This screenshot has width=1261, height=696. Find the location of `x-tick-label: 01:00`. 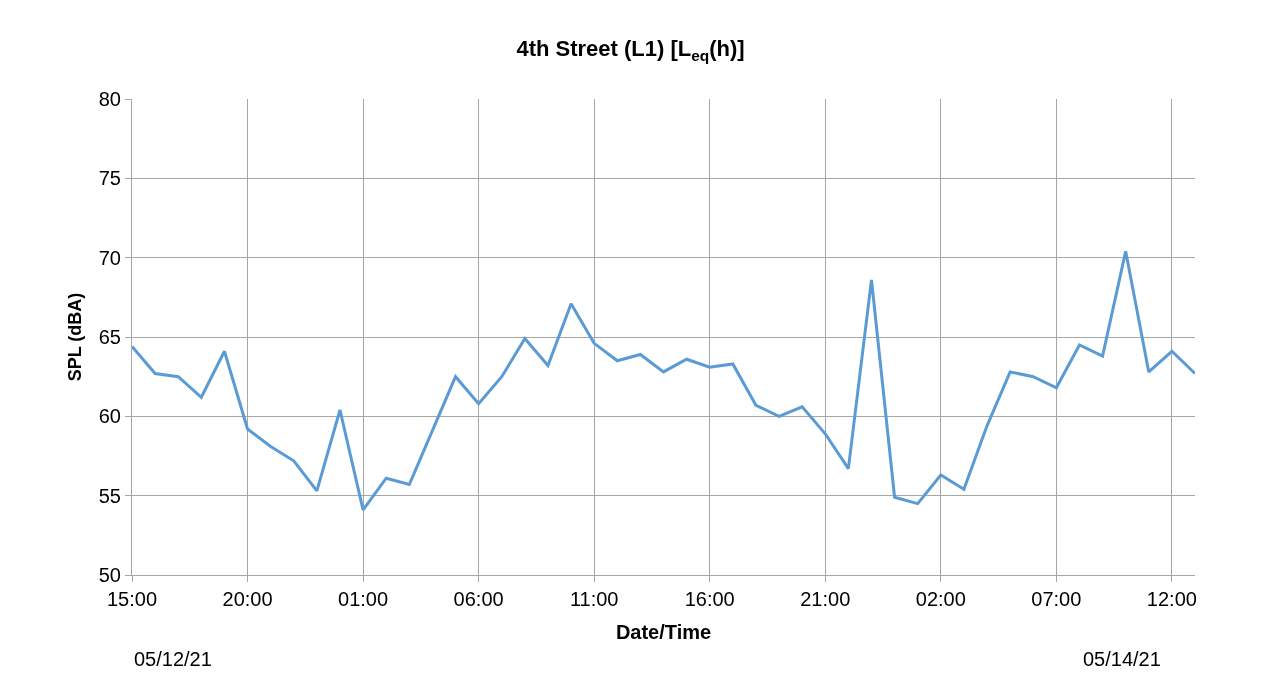

x-tick-label: 01:00 is located at coordinates (363, 599).